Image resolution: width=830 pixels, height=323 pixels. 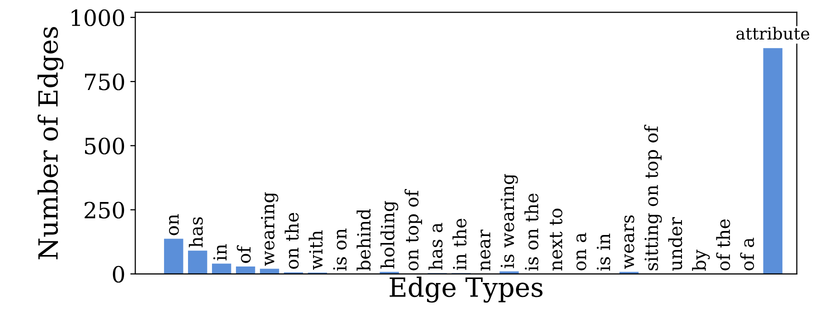 I want to click on x-tick-label: of a, so click(x=747, y=254).